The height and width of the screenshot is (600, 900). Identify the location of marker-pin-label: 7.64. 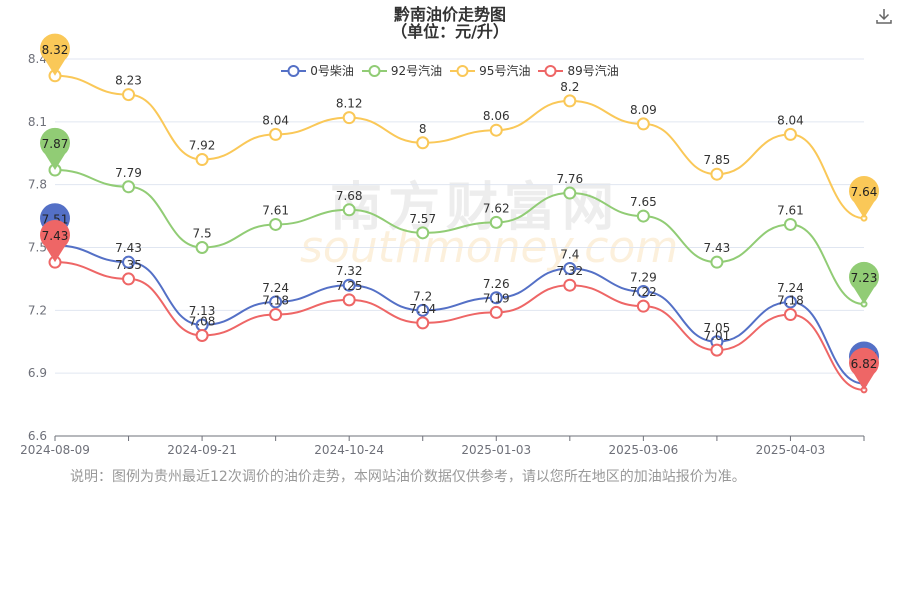
(864, 192).